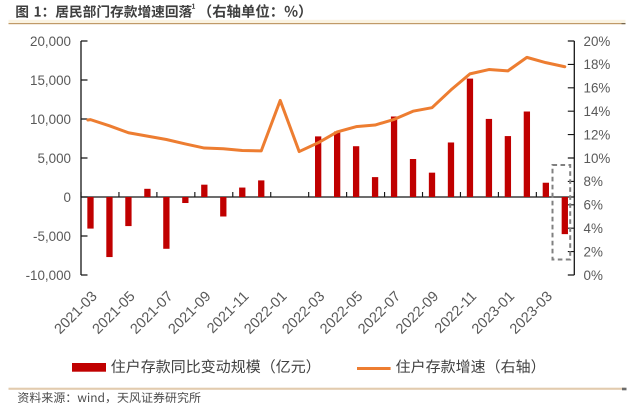 The width and height of the screenshot is (640, 408). What do you see at coordinates (597, 134) in the screenshot?
I see `svg-text: 12%` at bounding box center [597, 134].